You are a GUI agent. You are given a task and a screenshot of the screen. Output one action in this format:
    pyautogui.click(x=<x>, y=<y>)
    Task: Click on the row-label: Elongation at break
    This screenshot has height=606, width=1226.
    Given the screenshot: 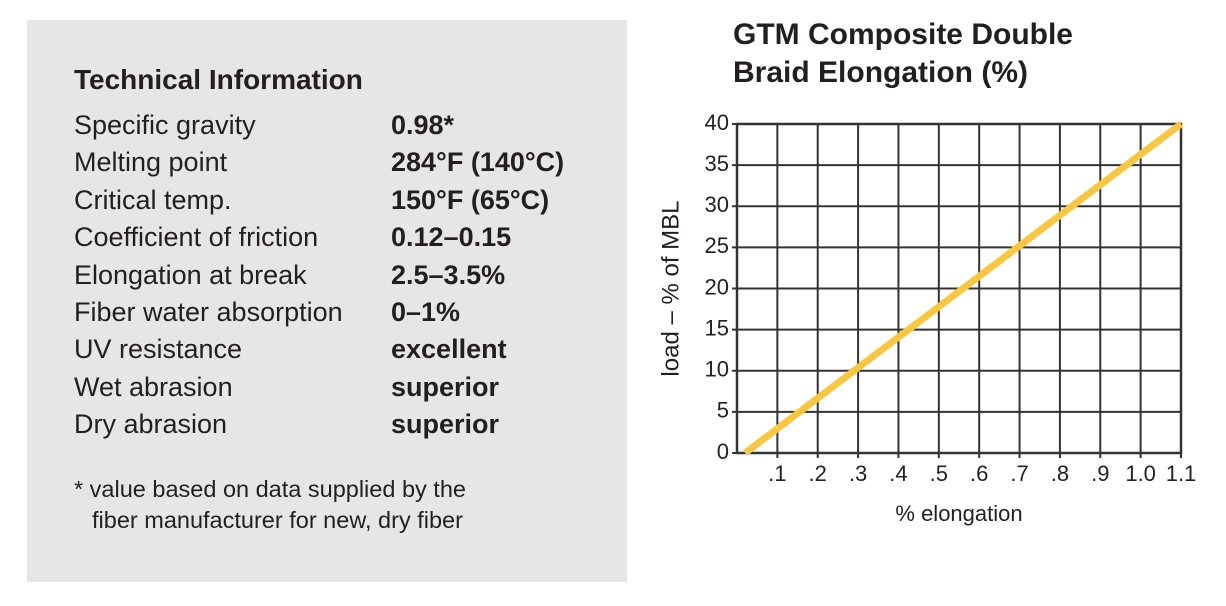 What is the action you would take?
    pyautogui.click(x=190, y=274)
    